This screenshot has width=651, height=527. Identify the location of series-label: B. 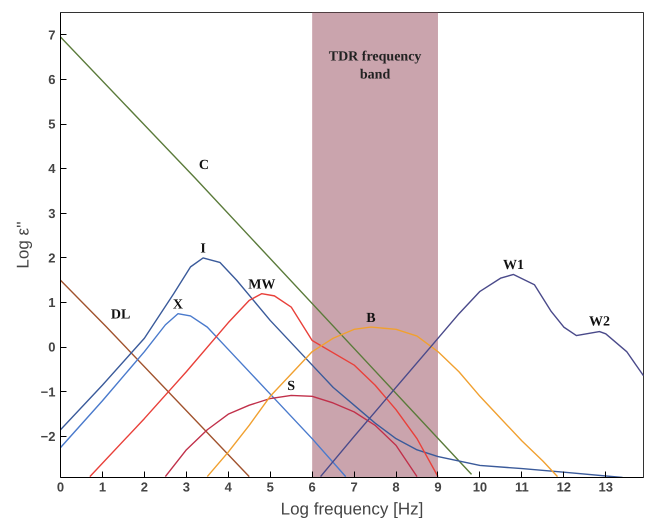
(371, 318).